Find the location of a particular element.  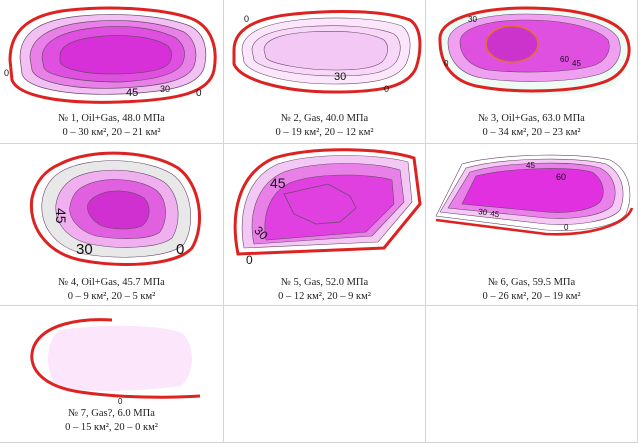

caption-areas: 0 – 34 км², 20 – 23 км² is located at coordinates (531, 132).